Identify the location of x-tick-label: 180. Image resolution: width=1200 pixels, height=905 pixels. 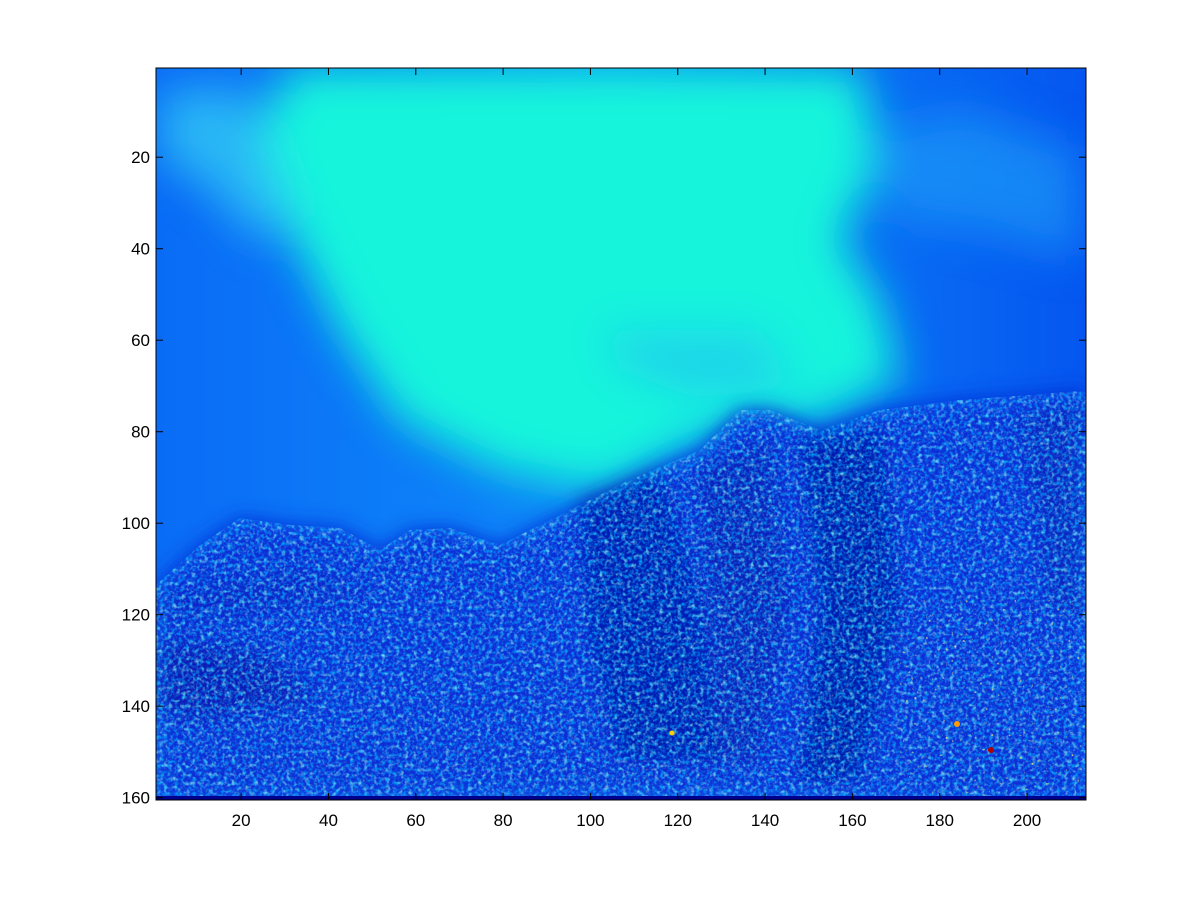
(940, 820).